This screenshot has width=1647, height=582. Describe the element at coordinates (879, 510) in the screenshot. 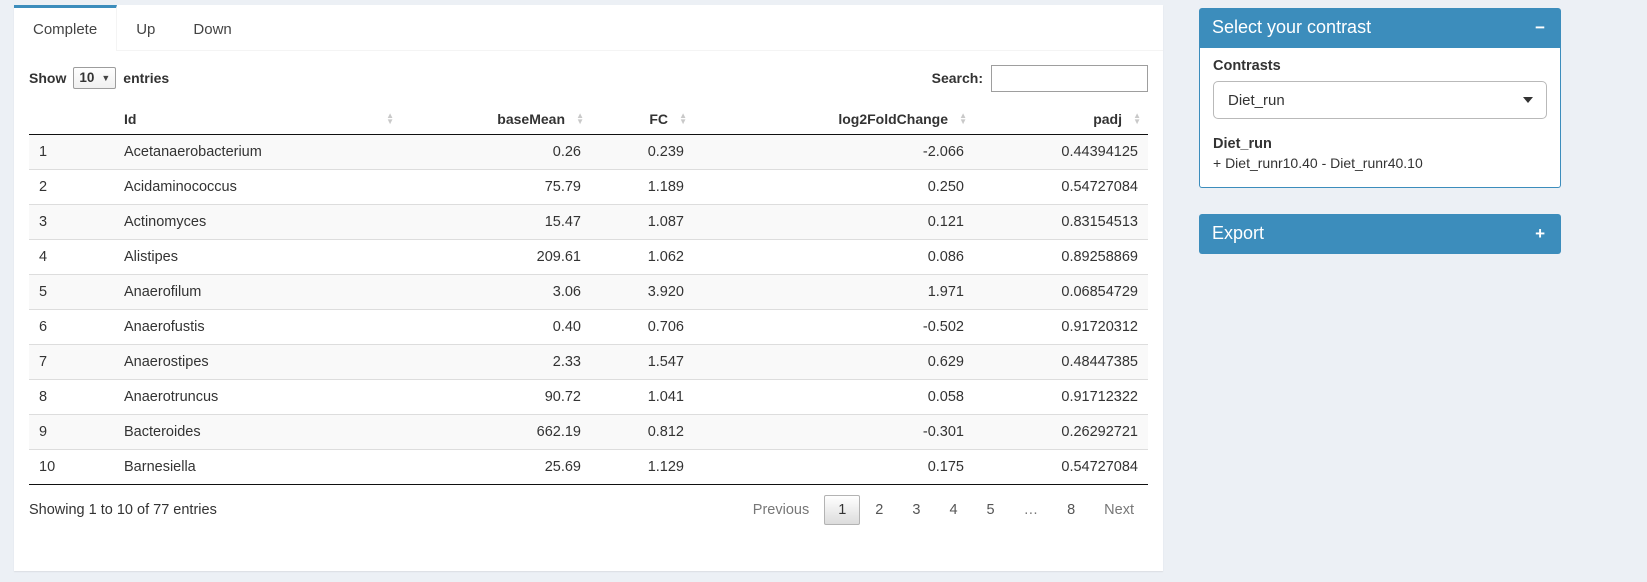

I see `page-button-2: 2` at that location.